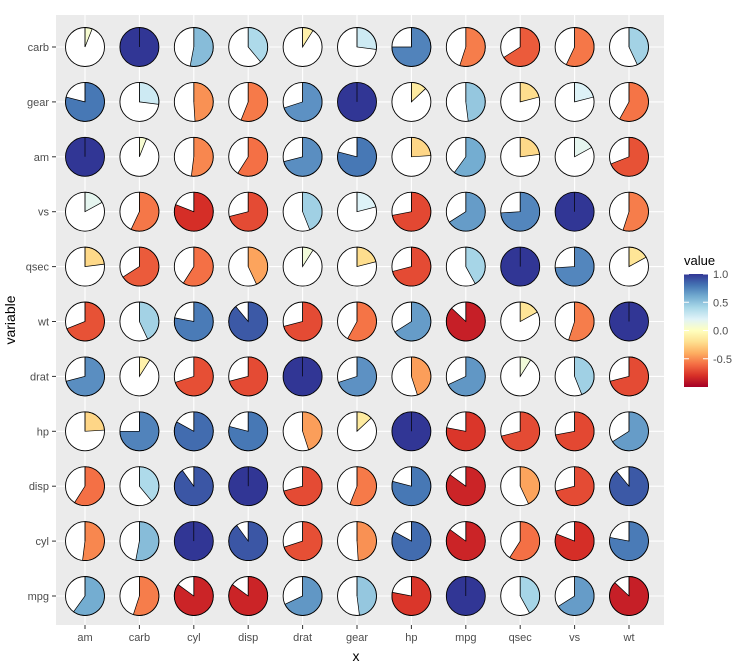 The width and height of the screenshot is (742, 667). I want to click on pie-am-carb, so click(85, 47).